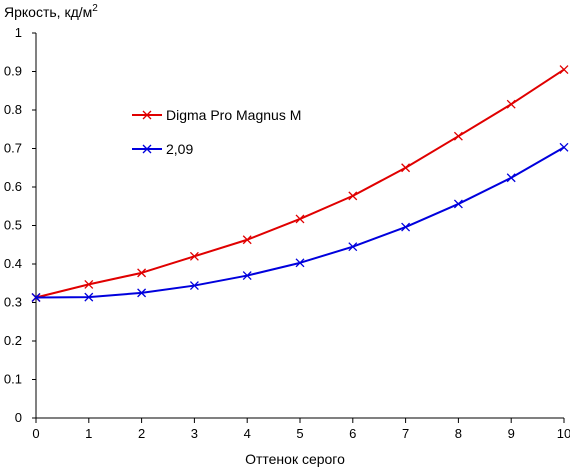  I want to click on x-ticks: 0 1 2 3 4 5 6 7 8 9 10, so click(301, 429).